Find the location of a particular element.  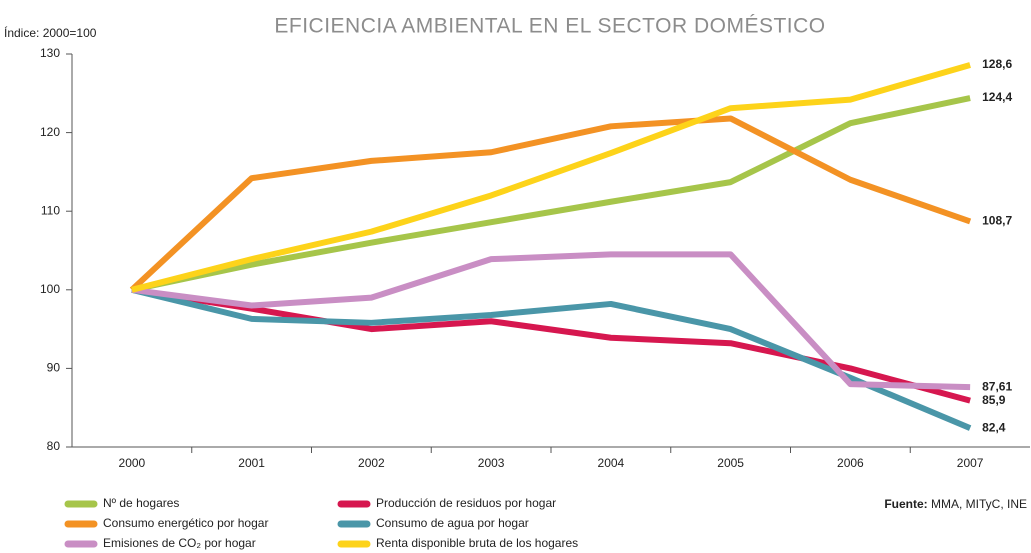

x-tick-label: 2006 is located at coordinates (850, 463).